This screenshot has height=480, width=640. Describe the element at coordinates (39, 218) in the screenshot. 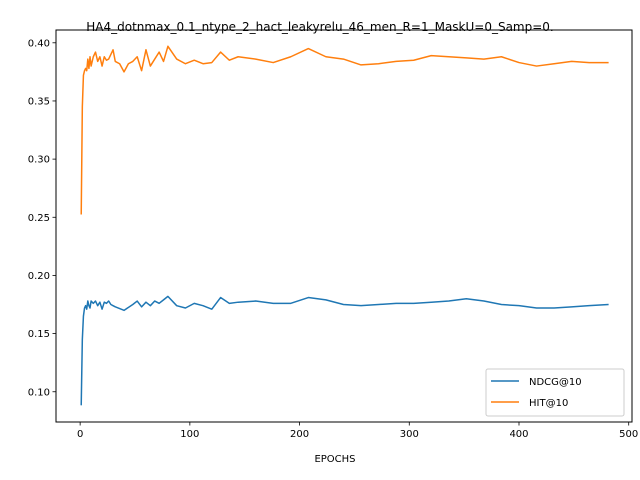

I see `y-tick-label: 0.25` at that location.